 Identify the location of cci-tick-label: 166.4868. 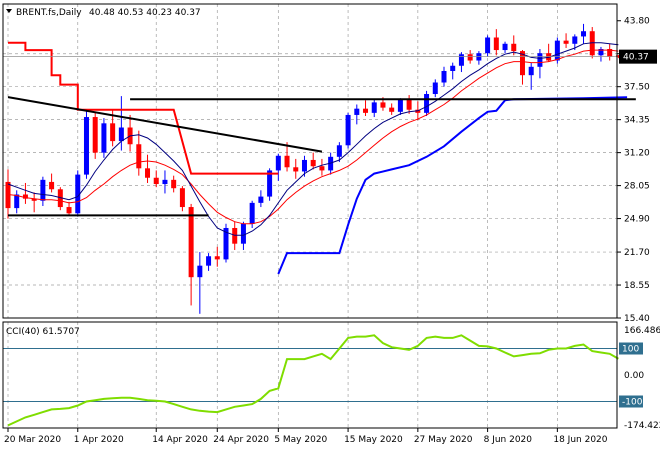
(642, 331).